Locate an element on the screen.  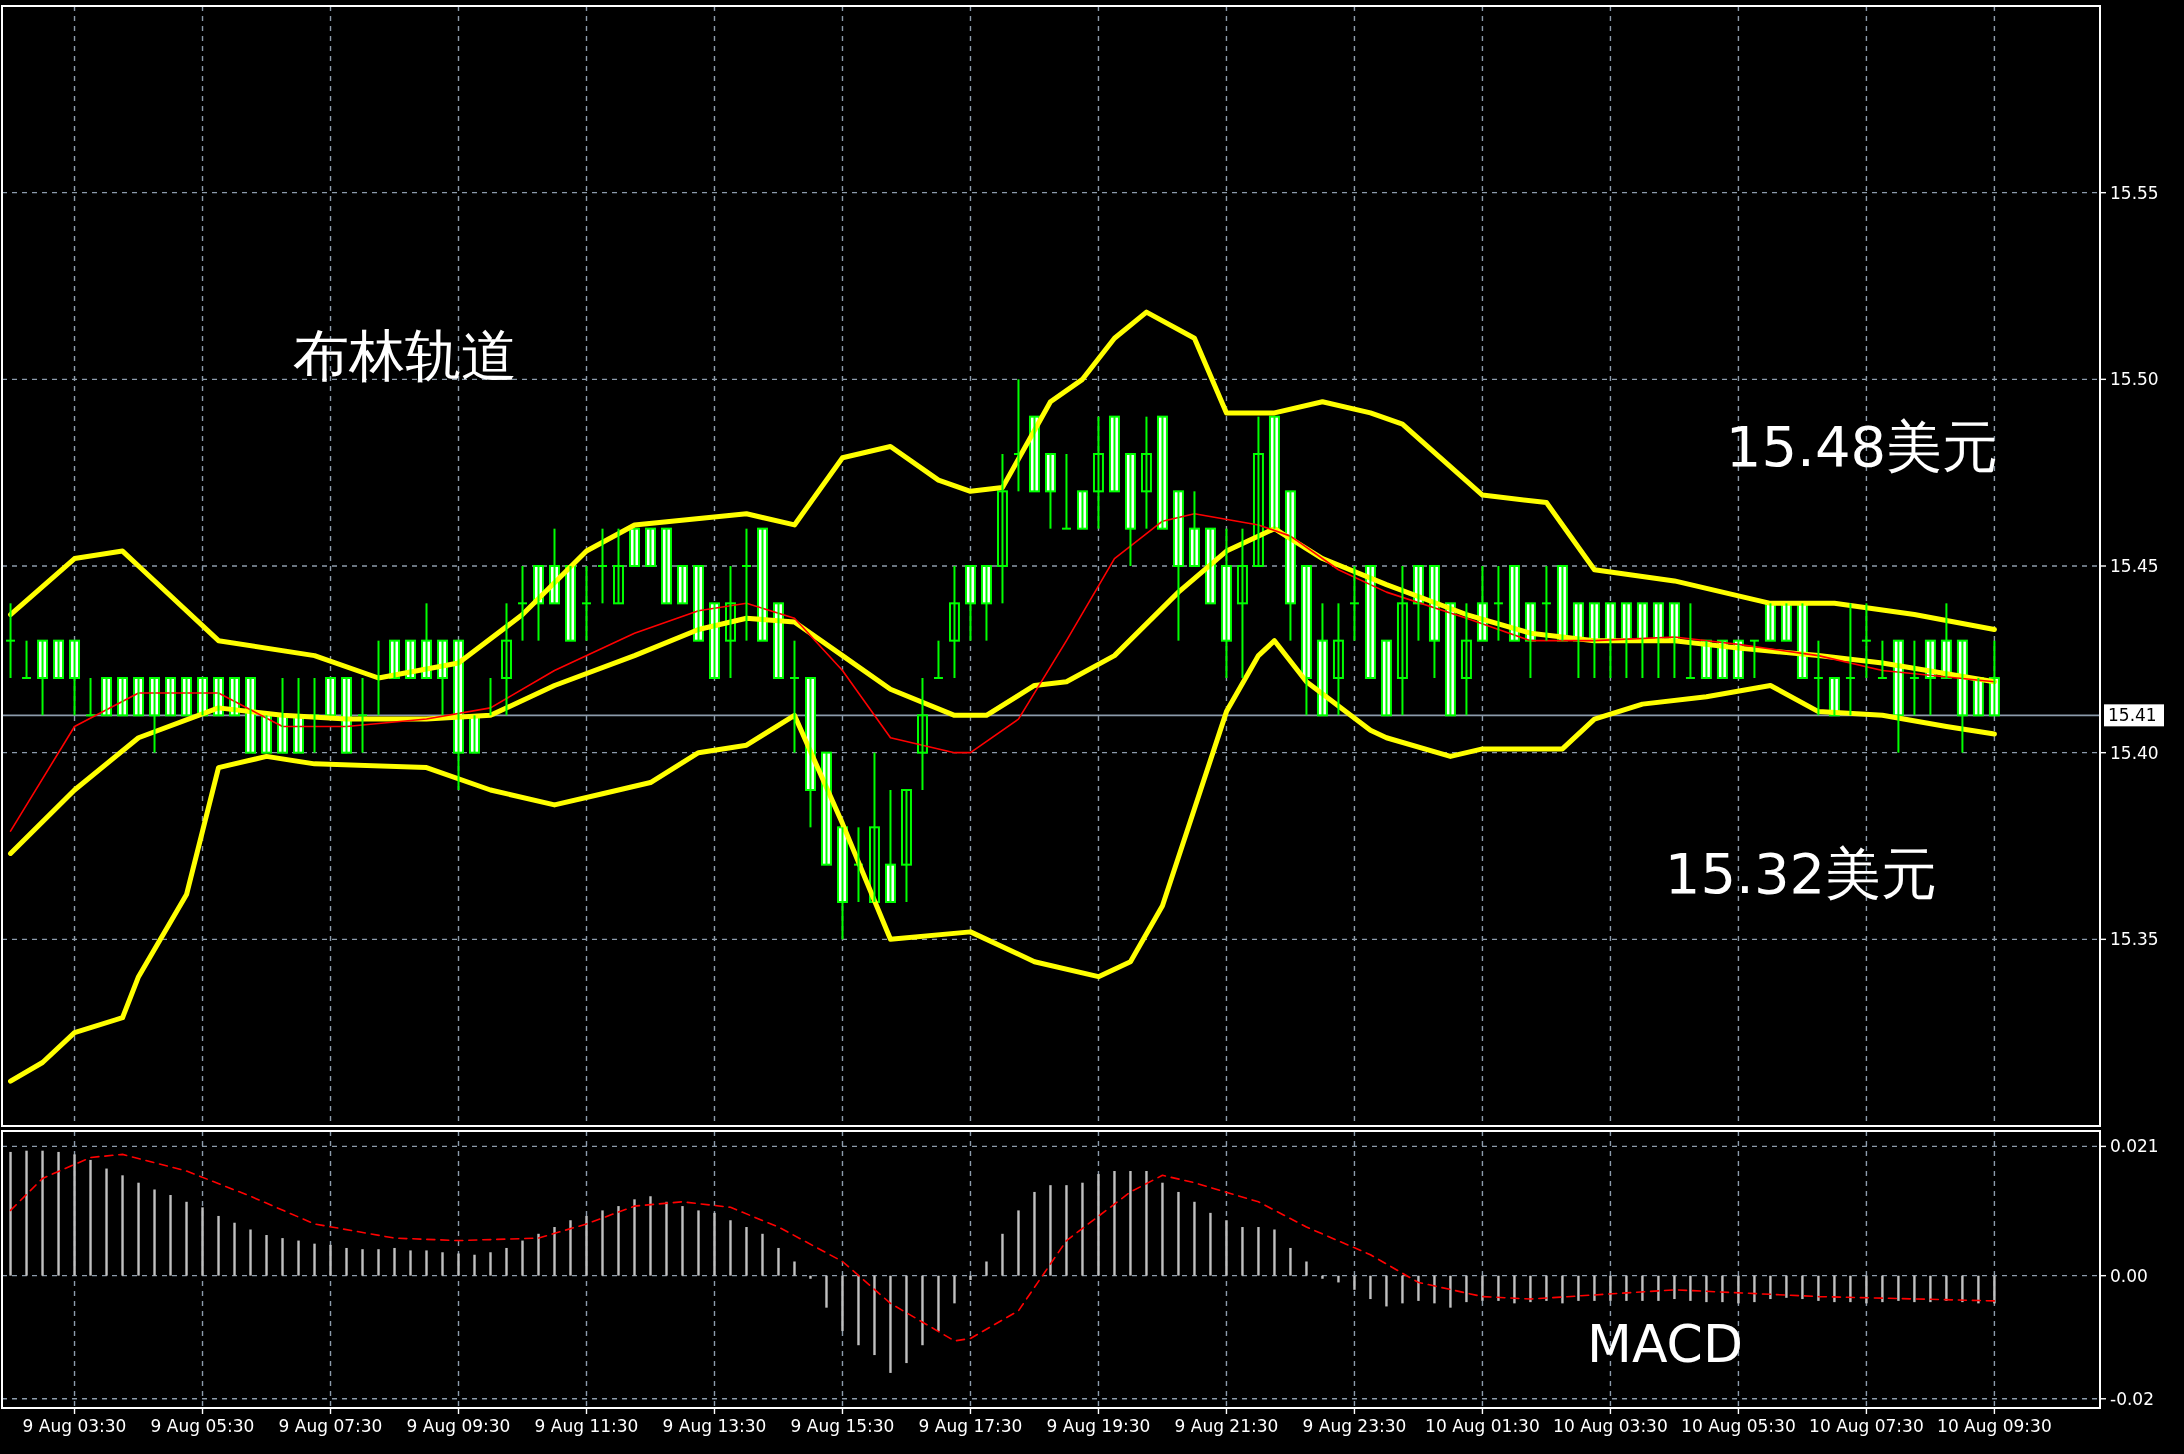
y-tick-label: -0.02 is located at coordinates (2132, 1398).